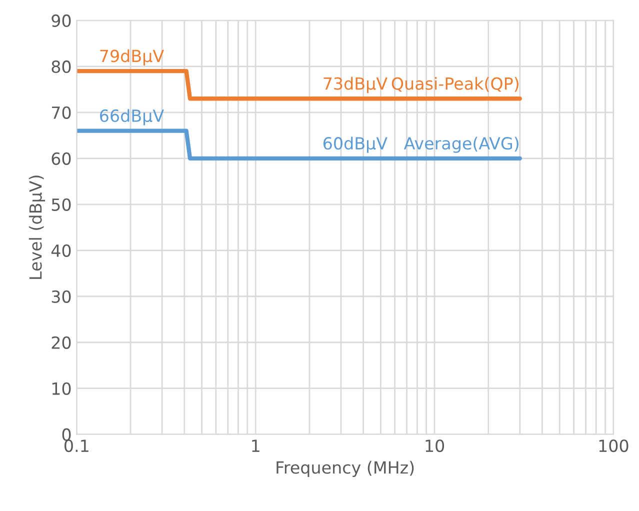 The image size is (639, 511). What do you see at coordinates (61, 250) in the screenshot?
I see `y-tick-label: 40` at bounding box center [61, 250].